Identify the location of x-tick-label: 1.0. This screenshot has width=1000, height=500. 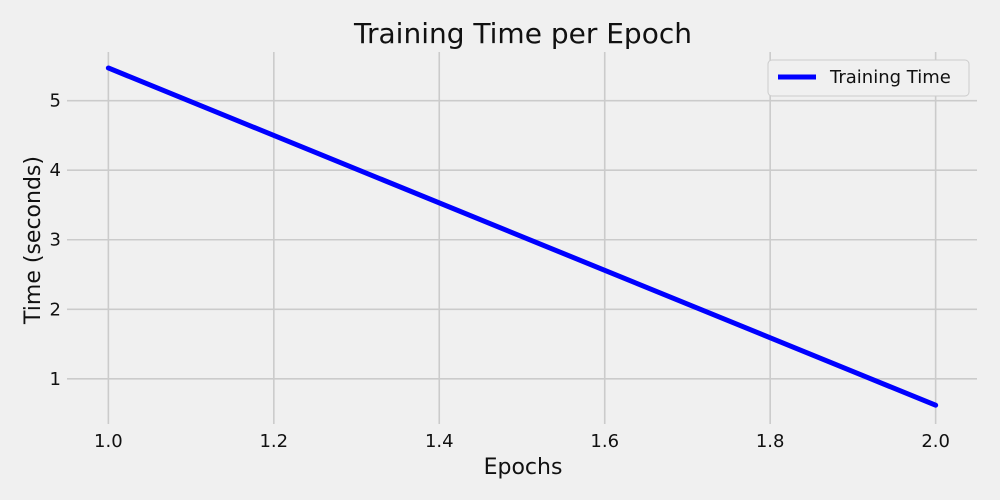
(108, 441).